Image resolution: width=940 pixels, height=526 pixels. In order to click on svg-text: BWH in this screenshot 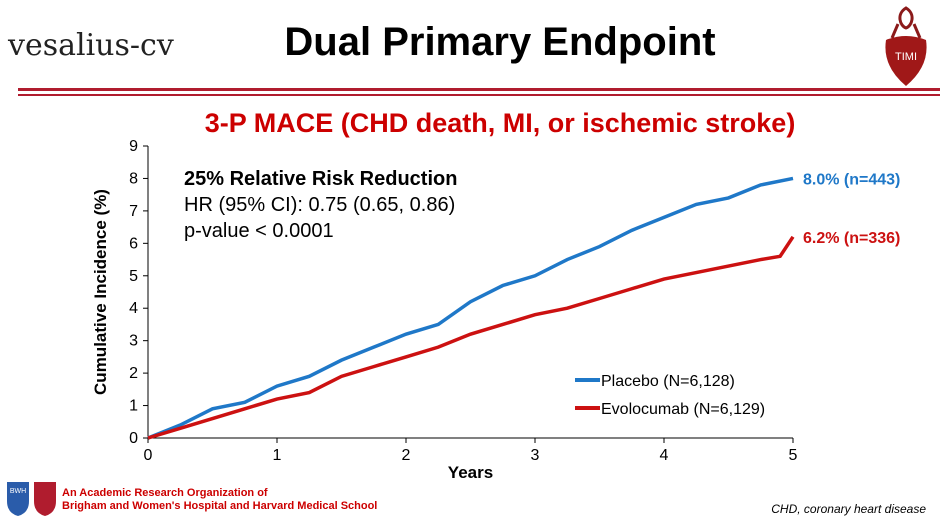, I will do `click(18, 491)`.